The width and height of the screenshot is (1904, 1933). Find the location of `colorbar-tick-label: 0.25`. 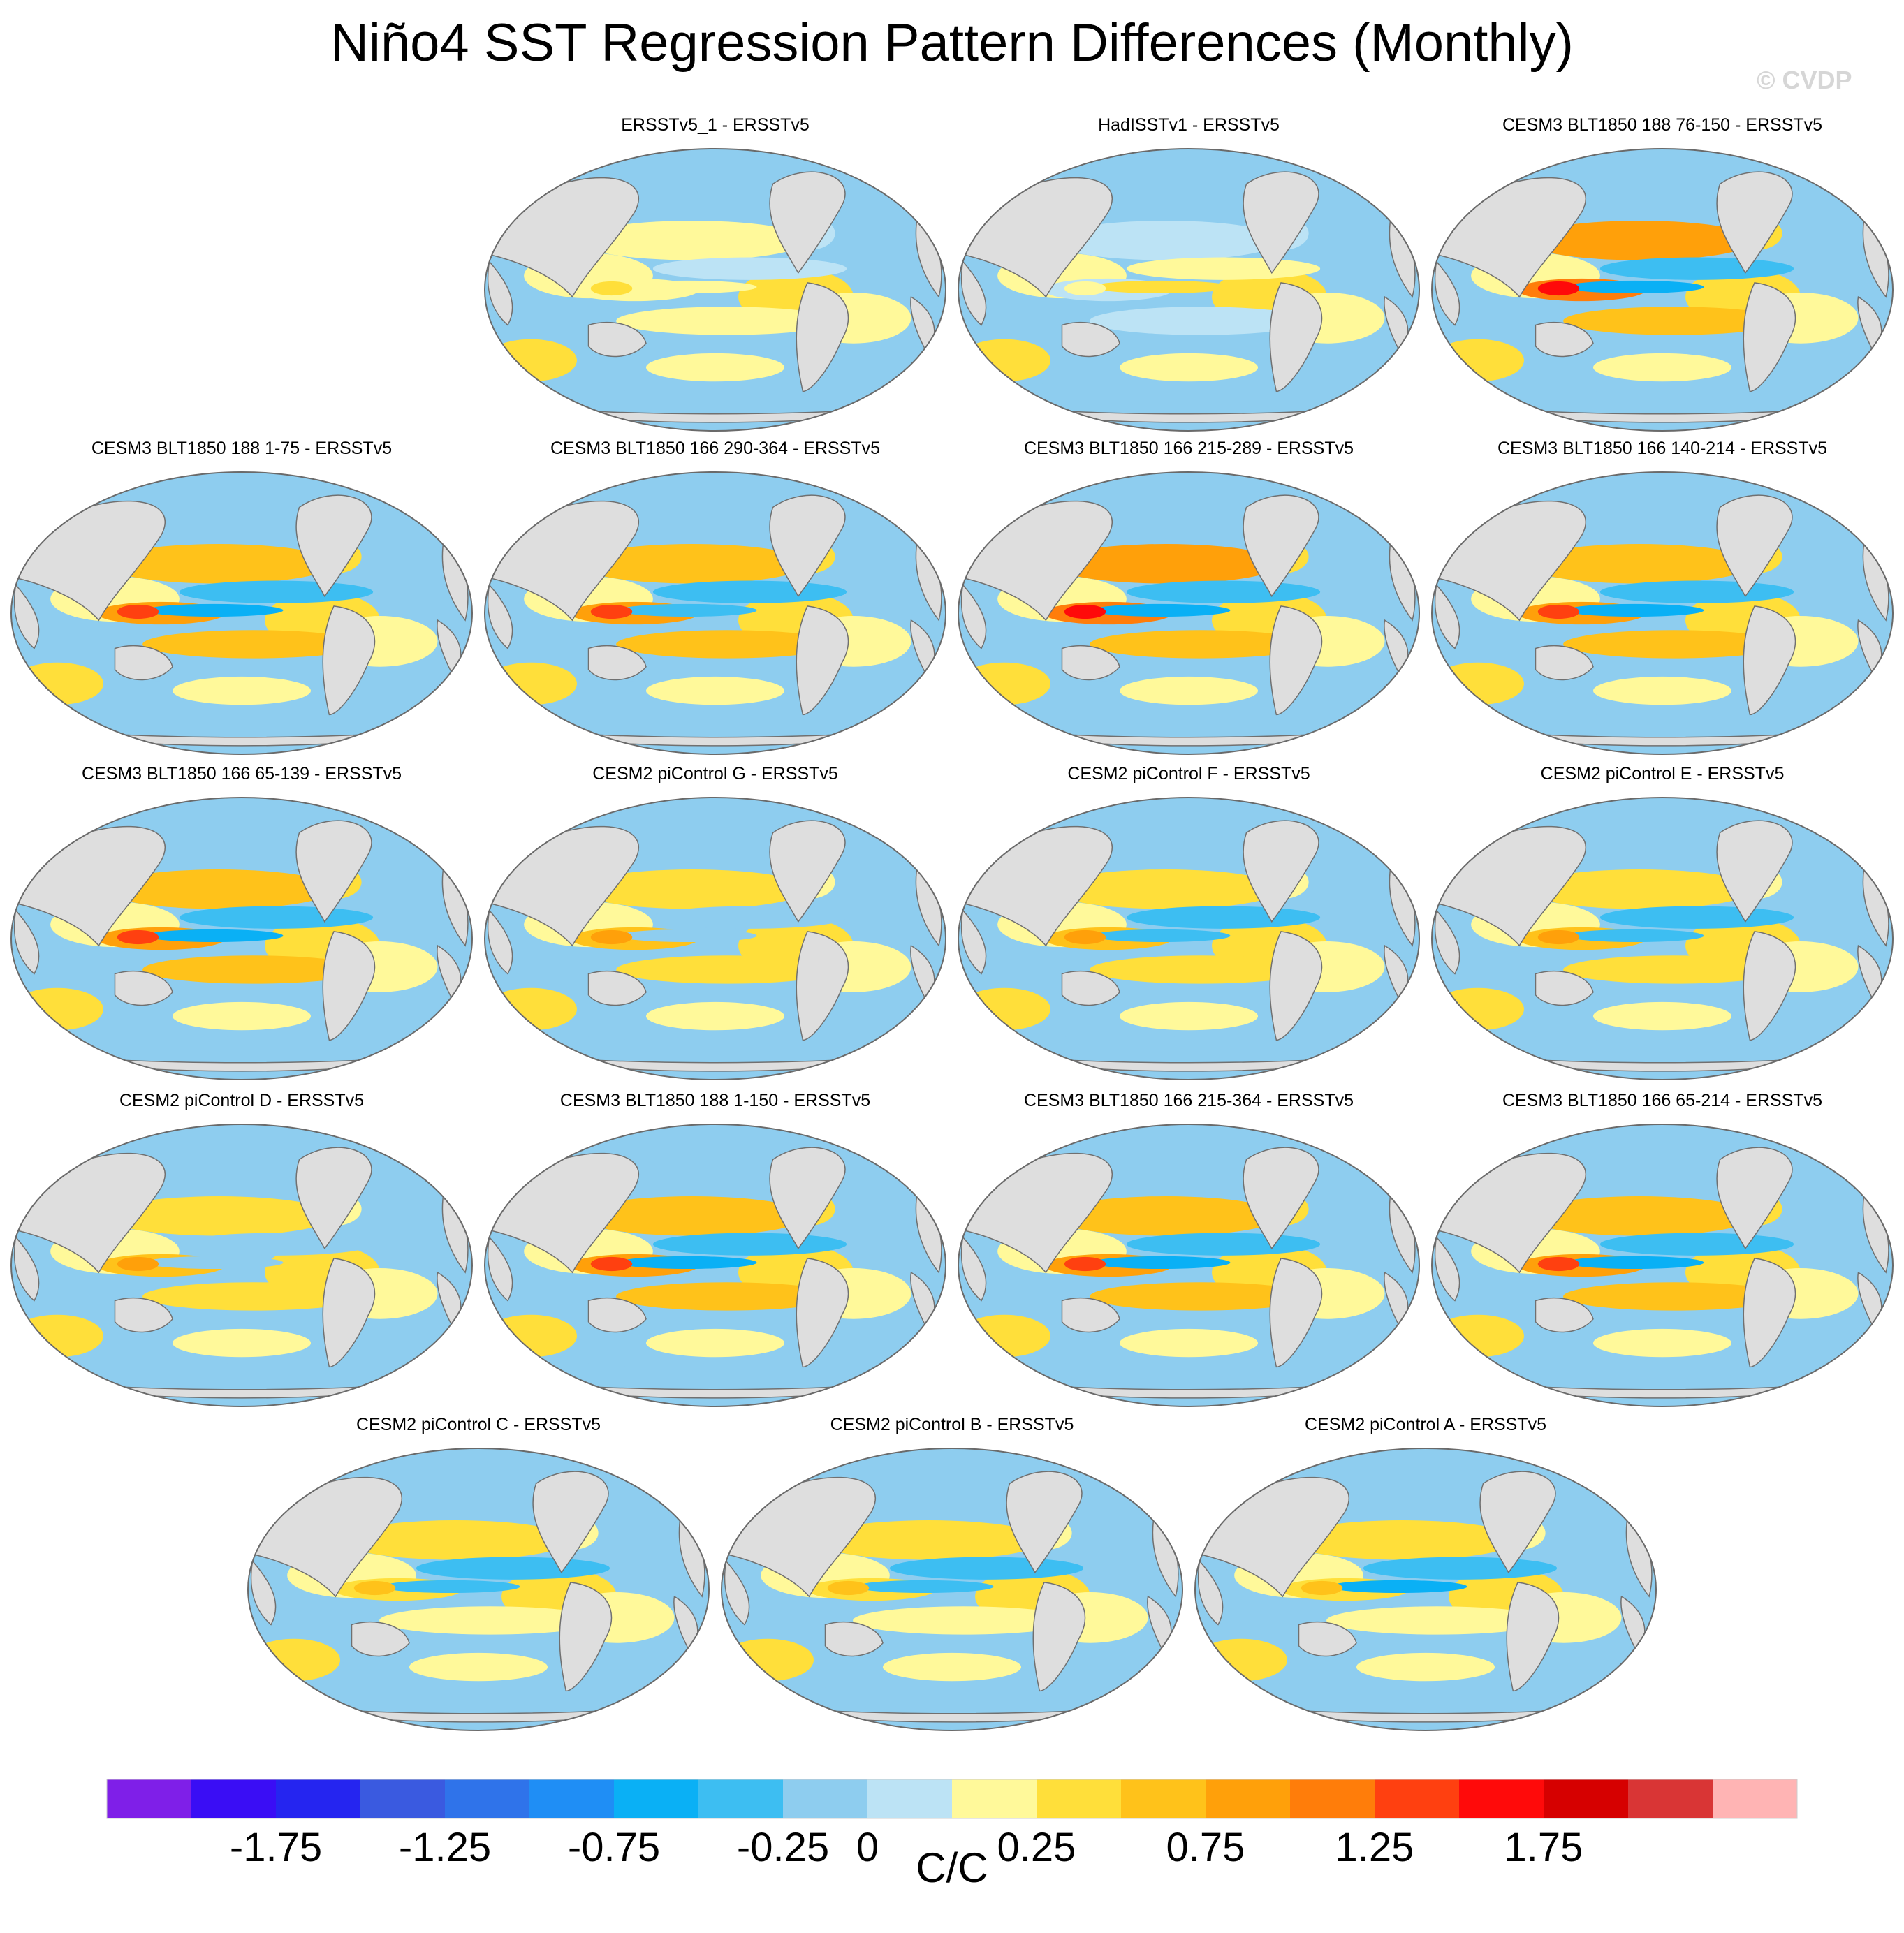

colorbar-tick-label: 0.25 is located at coordinates (1036, 1847).